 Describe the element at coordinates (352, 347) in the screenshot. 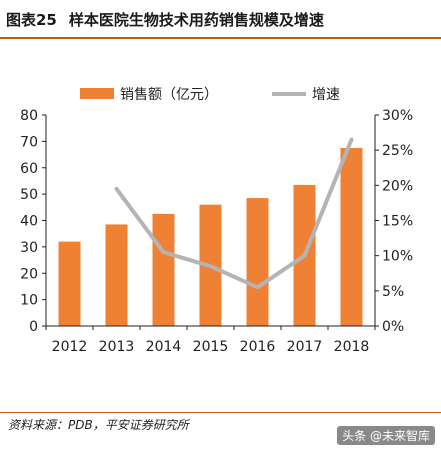

I see `x-tick-label: 2018` at that location.